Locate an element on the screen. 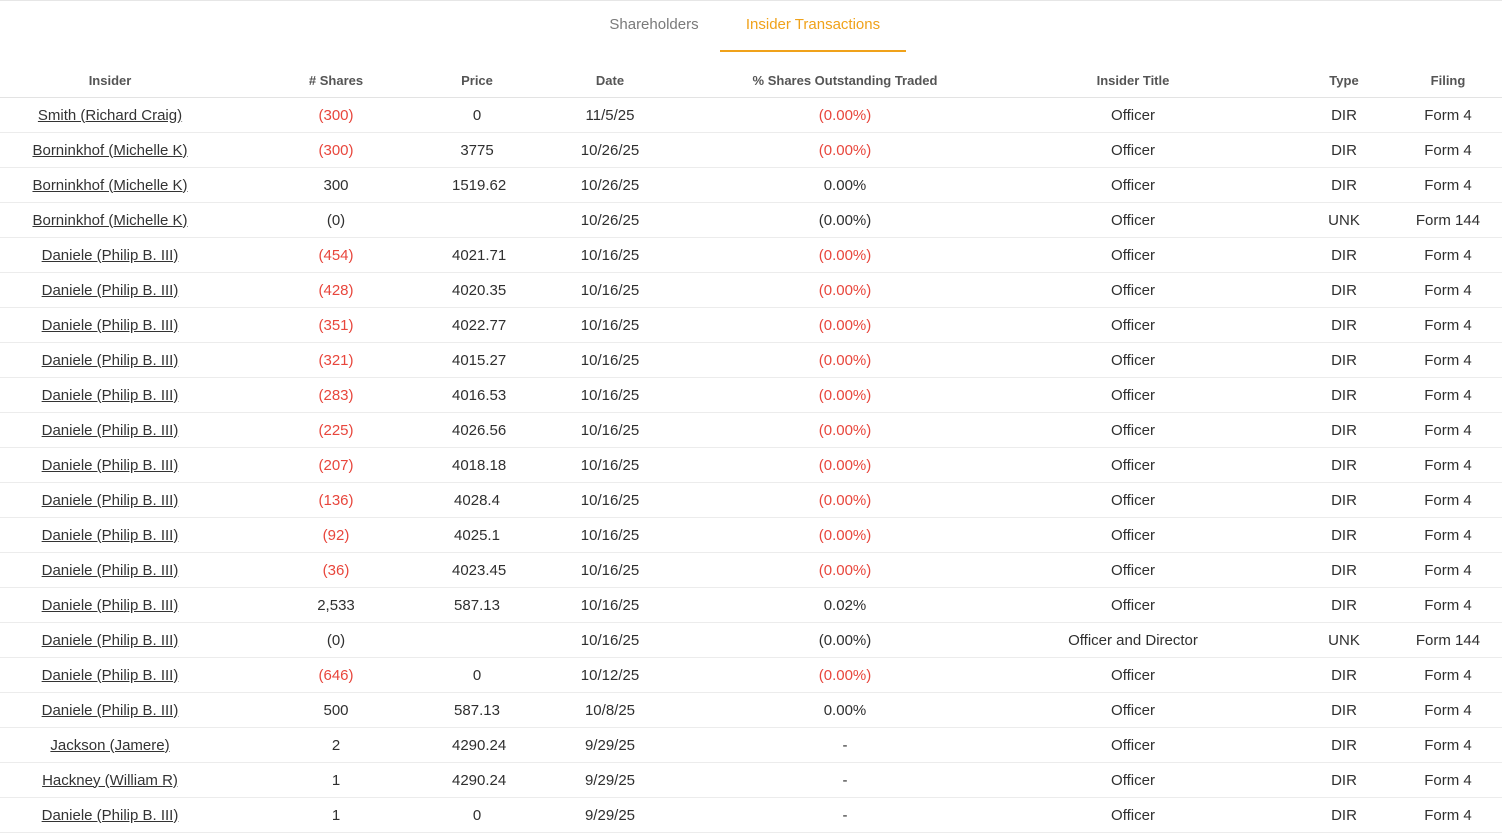  type-cell: UNK is located at coordinates (1344, 220).